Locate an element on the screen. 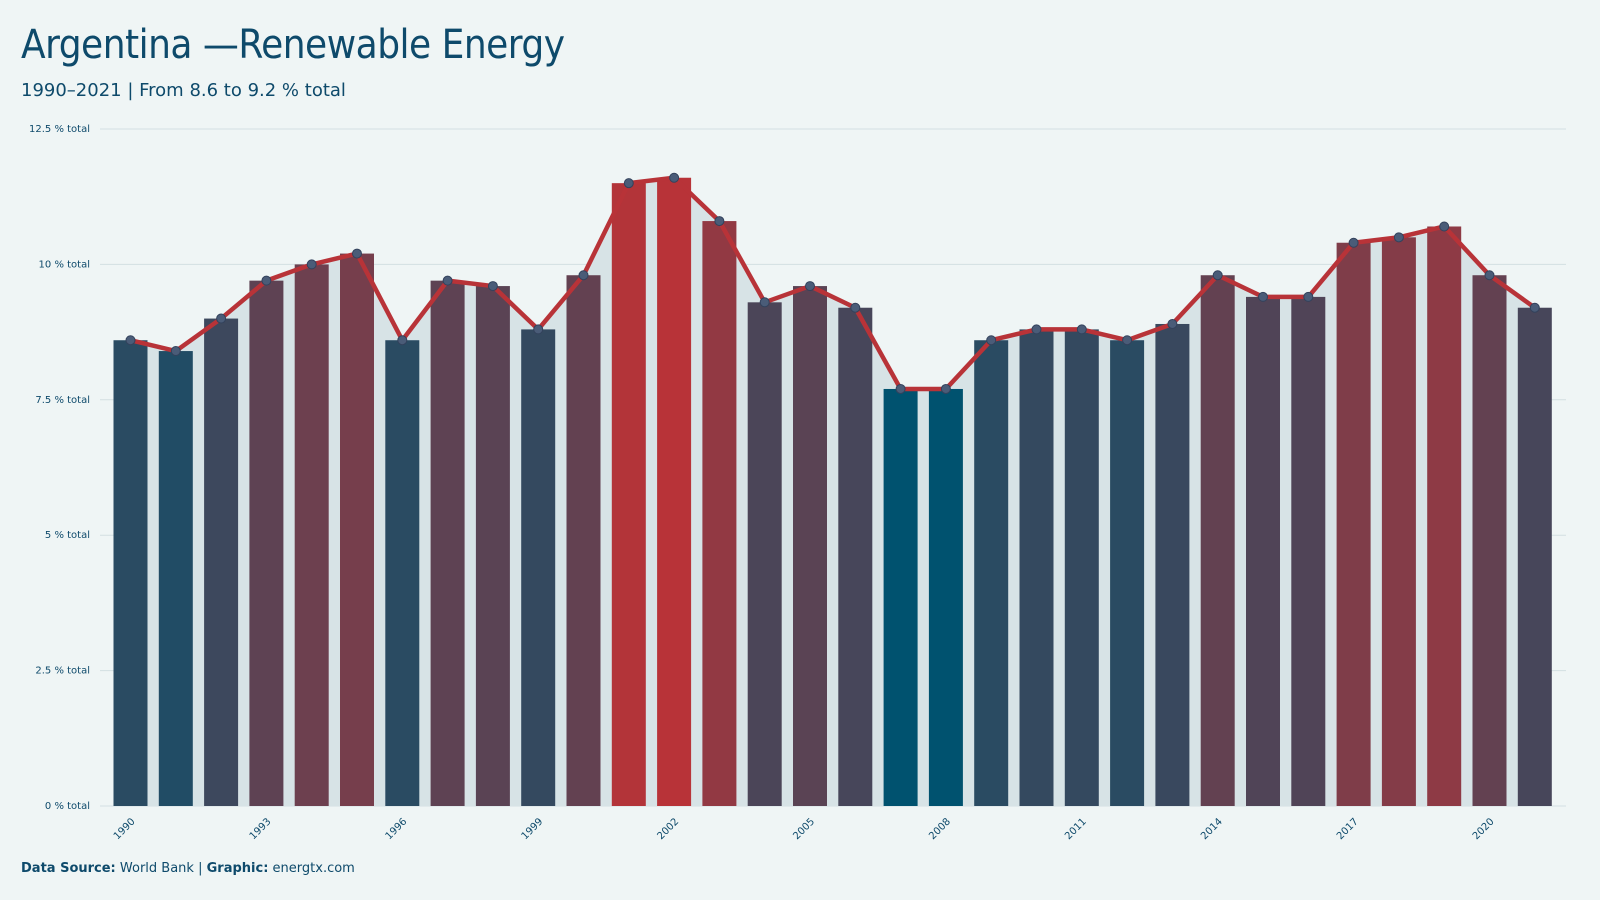  x-tick-label: 2002 is located at coordinates (668, 829).